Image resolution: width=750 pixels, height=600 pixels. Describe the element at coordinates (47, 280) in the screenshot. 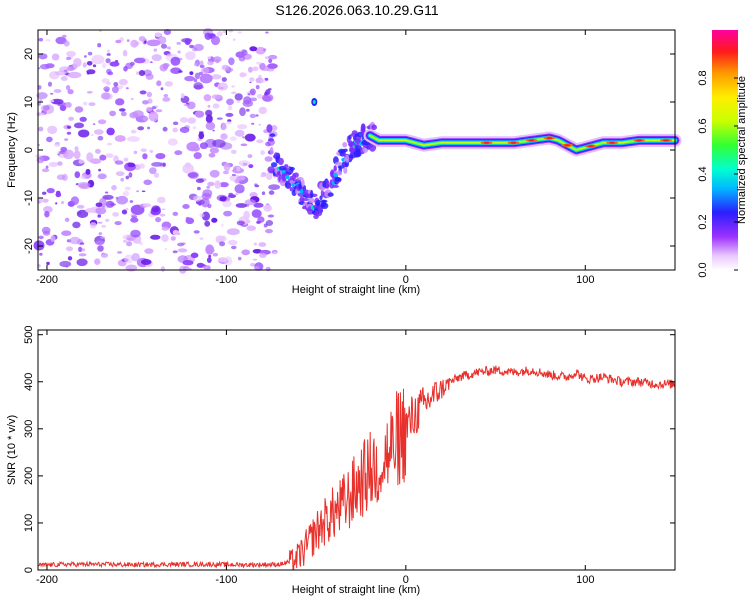

I see `x-tick-label: -200` at that location.